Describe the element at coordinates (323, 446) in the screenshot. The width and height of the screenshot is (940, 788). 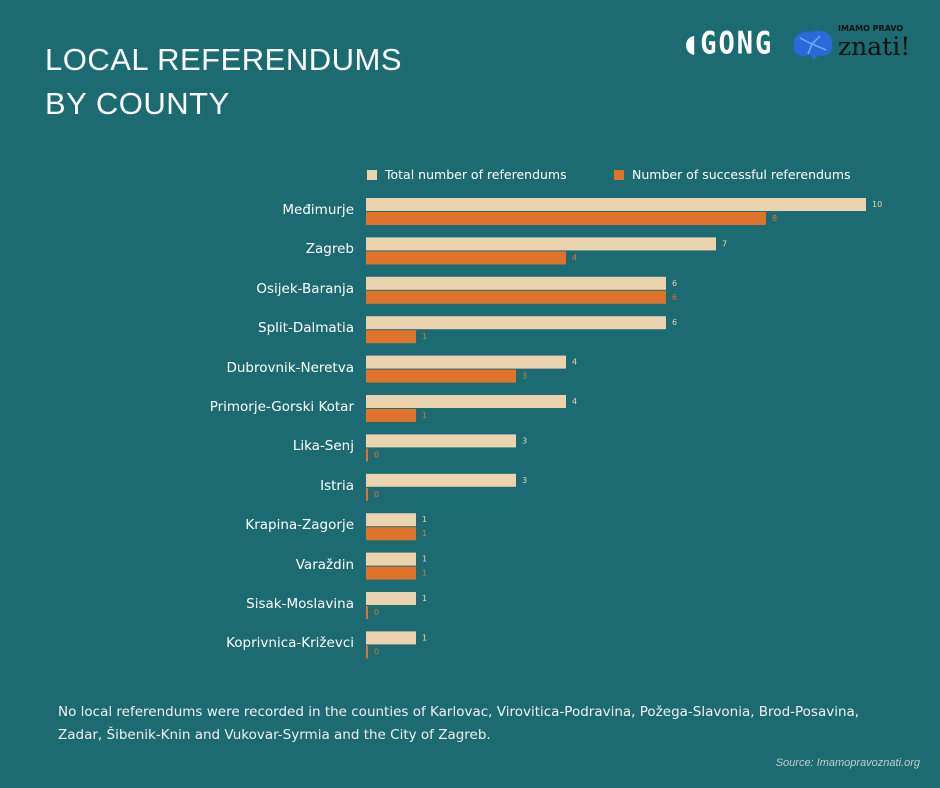
I see `category-label: Lika-Senj` at that location.